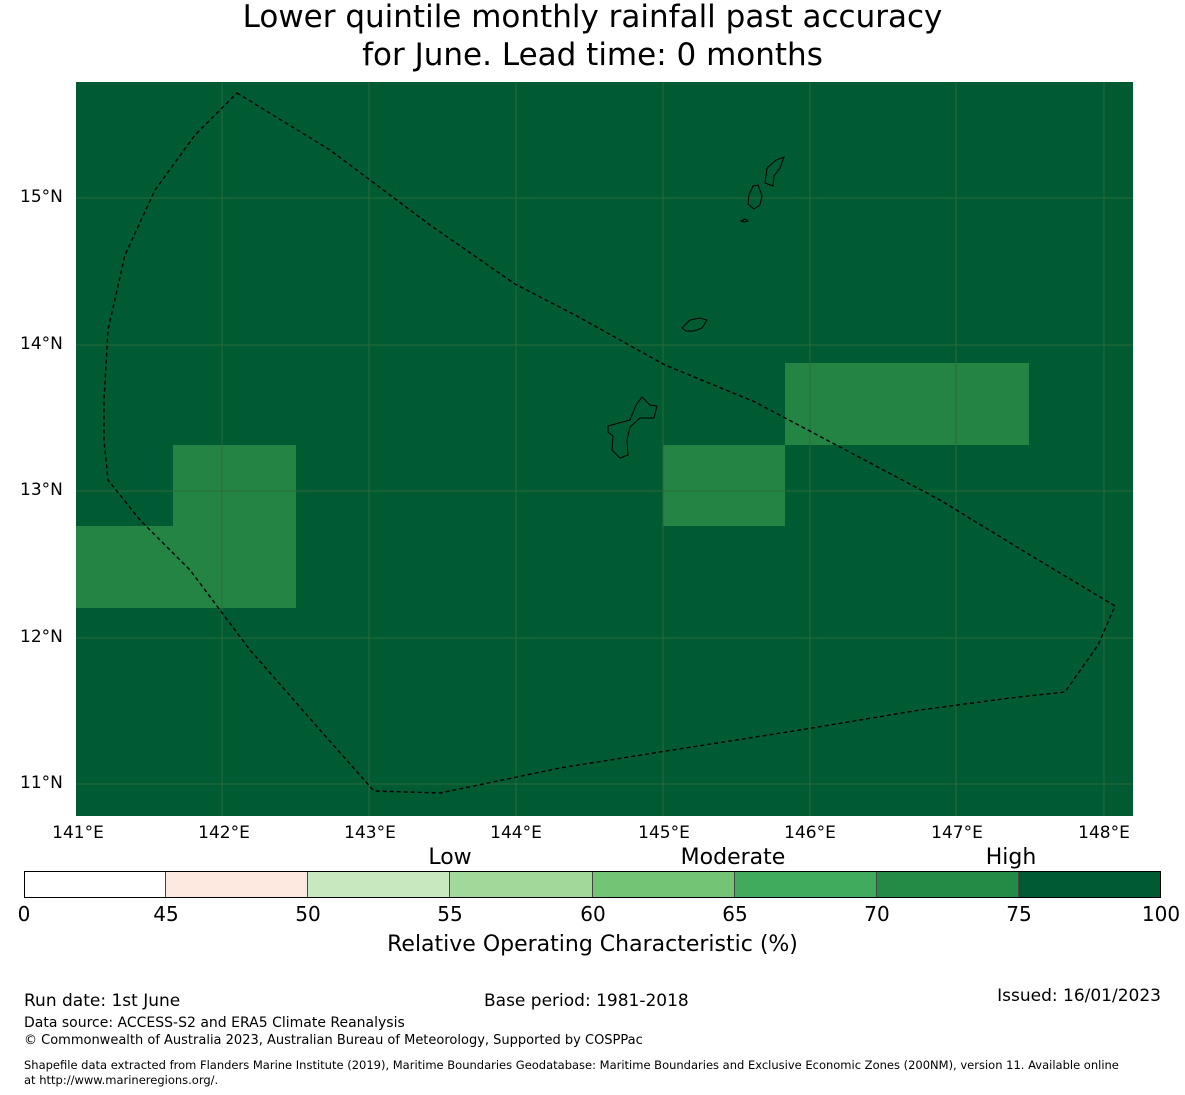 The height and width of the screenshot is (1095, 1185). Describe the element at coordinates (1011, 857) in the screenshot. I see `colorbar-category-high: High` at that location.